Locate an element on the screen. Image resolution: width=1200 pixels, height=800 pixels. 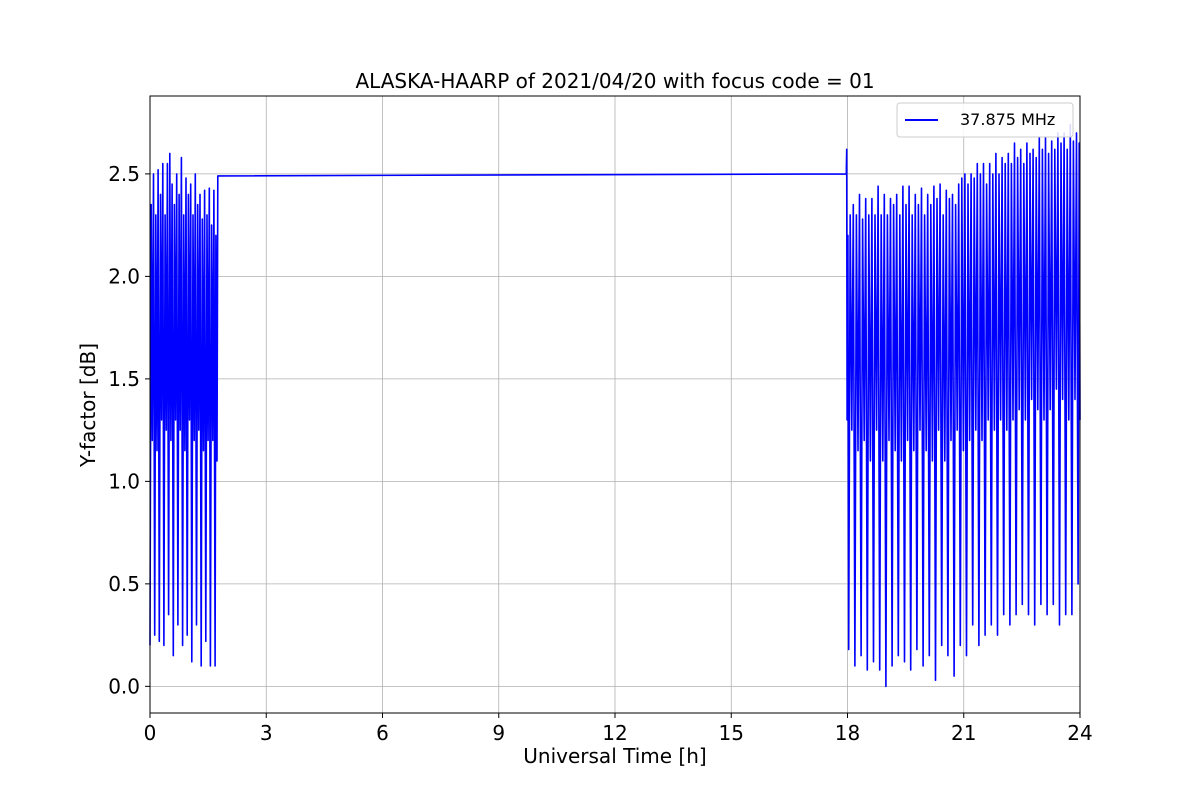
x-tick-label: 18 is located at coordinates (847, 733).